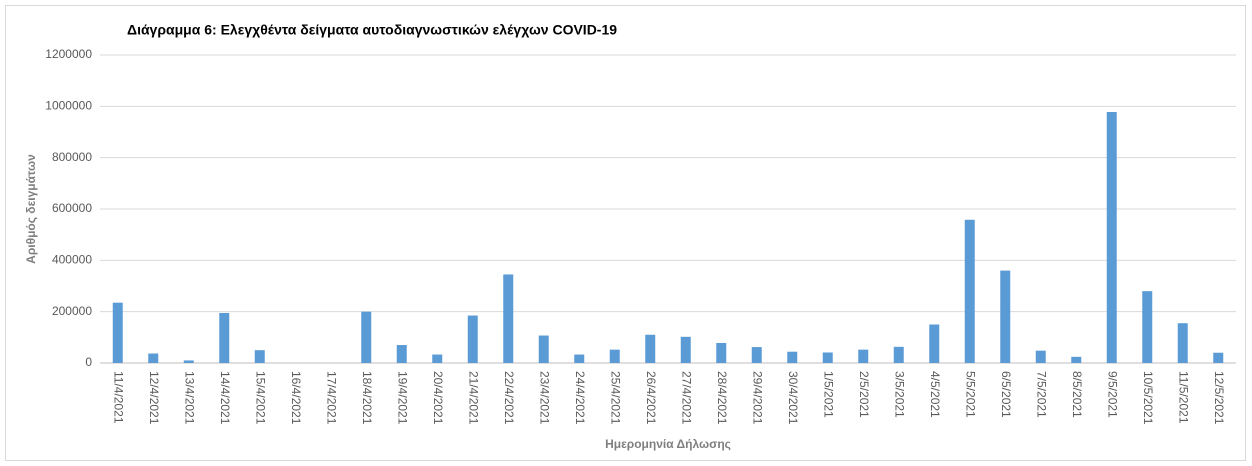 This screenshot has height=466, width=1252. Describe the element at coordinates (31, 209) in the screenshot. I see `y-axis-title: Αριθμός δειγμάτων` at that location.